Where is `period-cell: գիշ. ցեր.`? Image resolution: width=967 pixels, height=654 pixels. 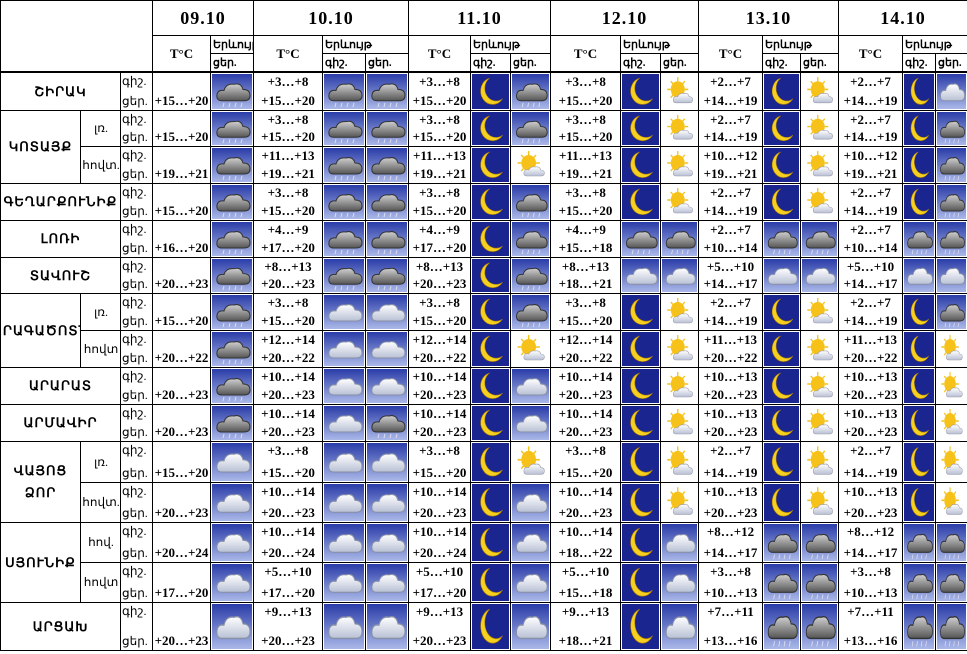
period-cell: գիշ. ցեր. is located at coordinates (136, 582).